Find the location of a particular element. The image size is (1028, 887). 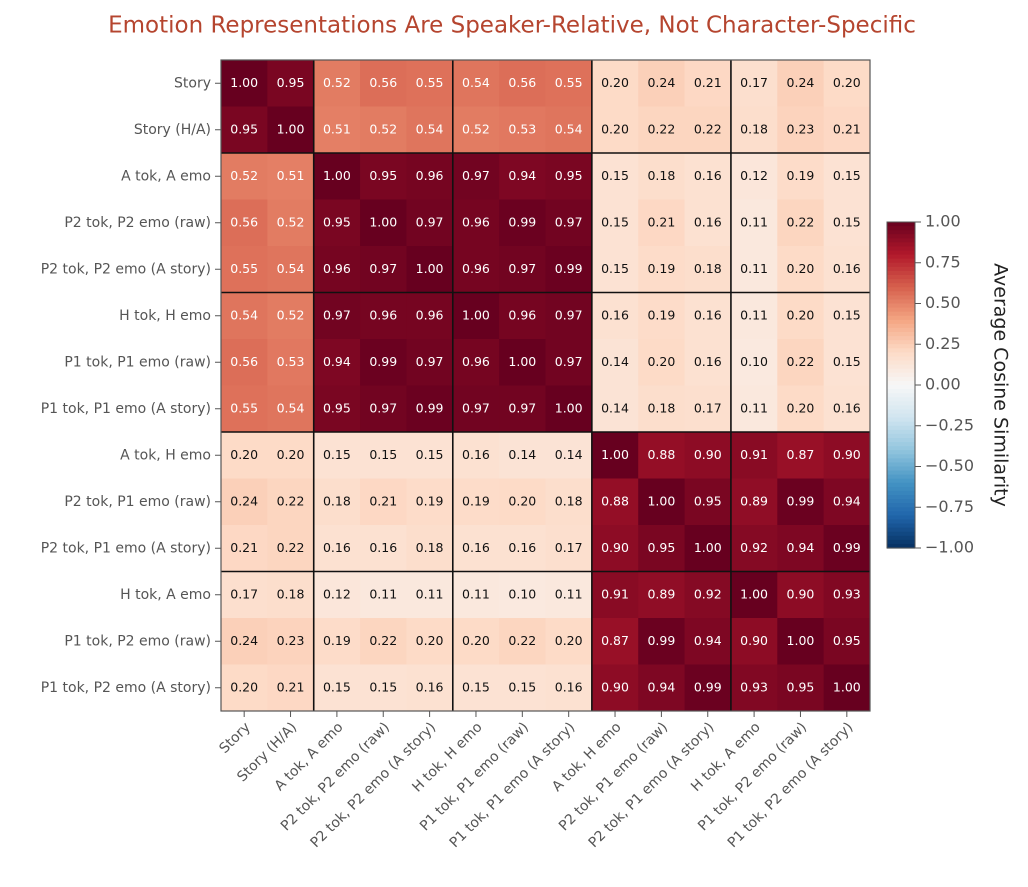

y-tick-label: A tok, A emo is located at coordinates (166, 176).